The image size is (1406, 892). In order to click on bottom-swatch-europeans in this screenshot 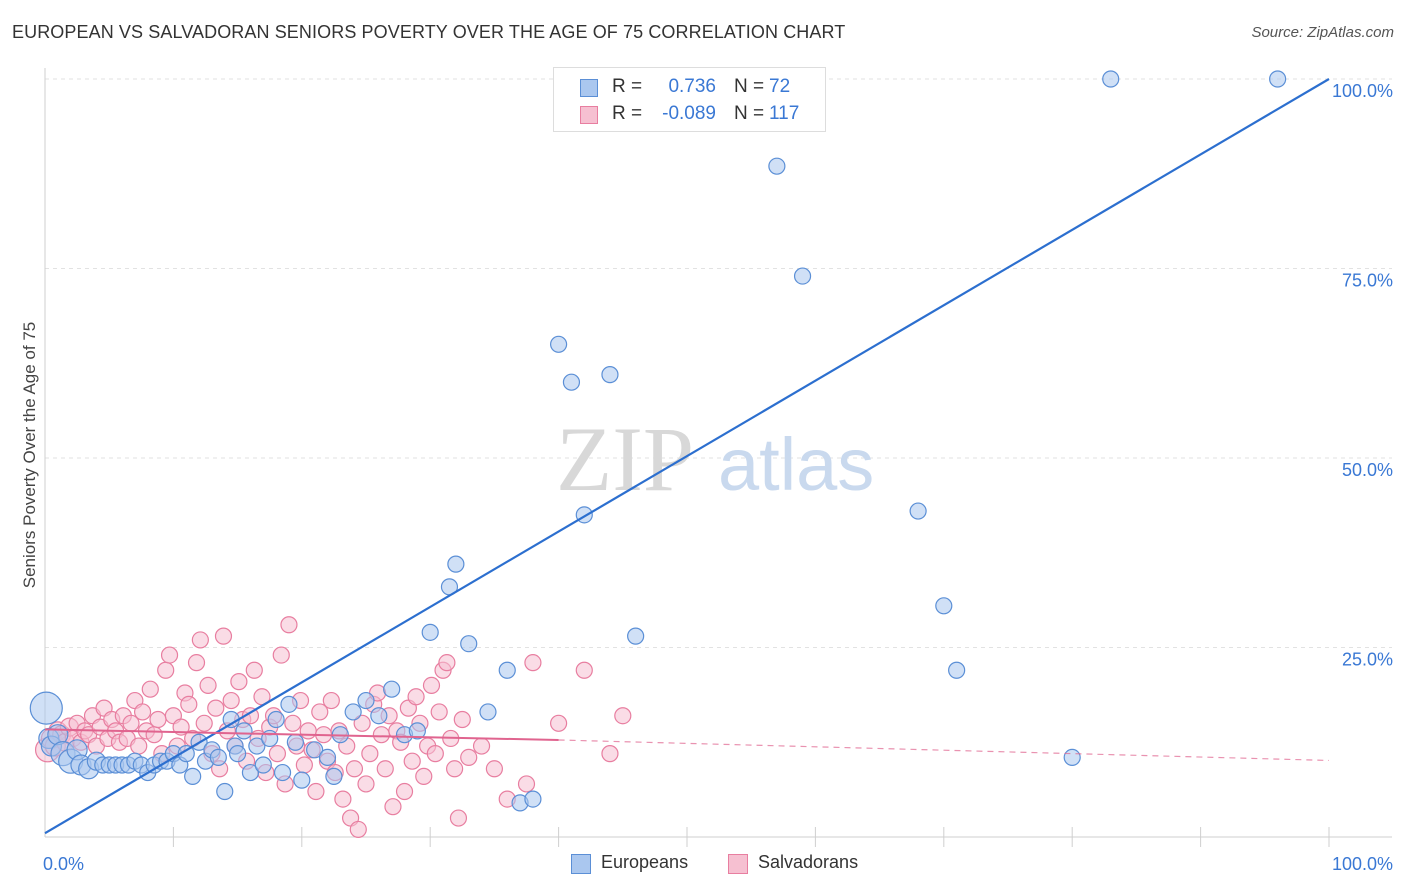, I will do `click(581, 864)`.